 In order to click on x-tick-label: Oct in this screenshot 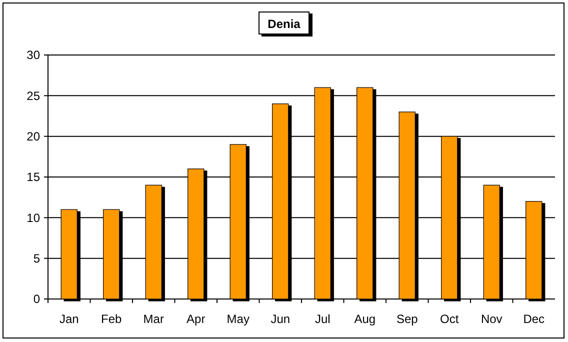, I will do `click(450, 319)`.